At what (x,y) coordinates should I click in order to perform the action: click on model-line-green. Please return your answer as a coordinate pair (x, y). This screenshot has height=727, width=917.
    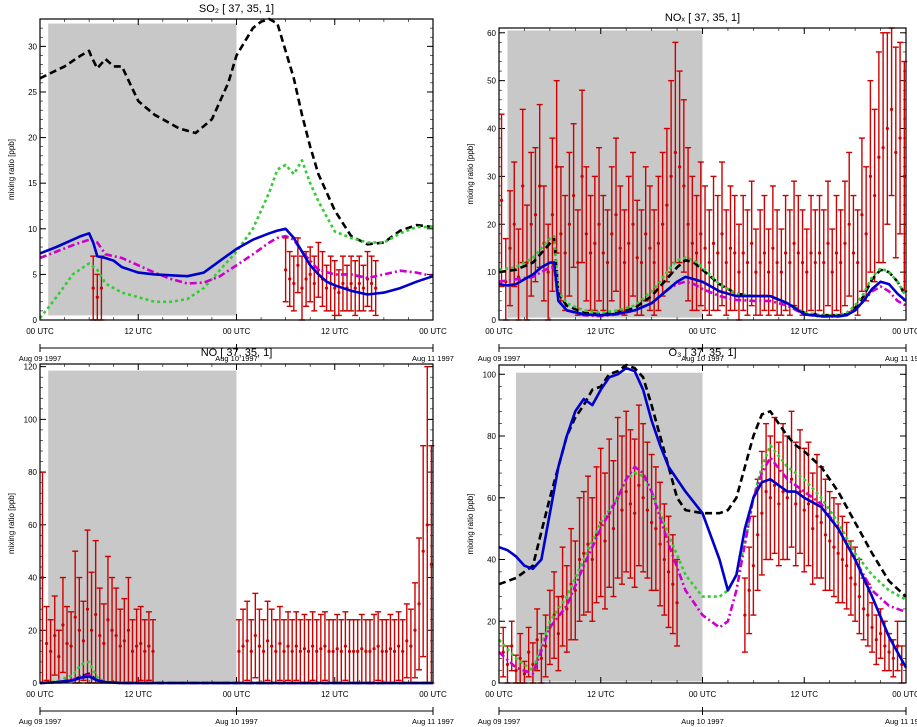
    Looking at the image, I should click on (702, 558).